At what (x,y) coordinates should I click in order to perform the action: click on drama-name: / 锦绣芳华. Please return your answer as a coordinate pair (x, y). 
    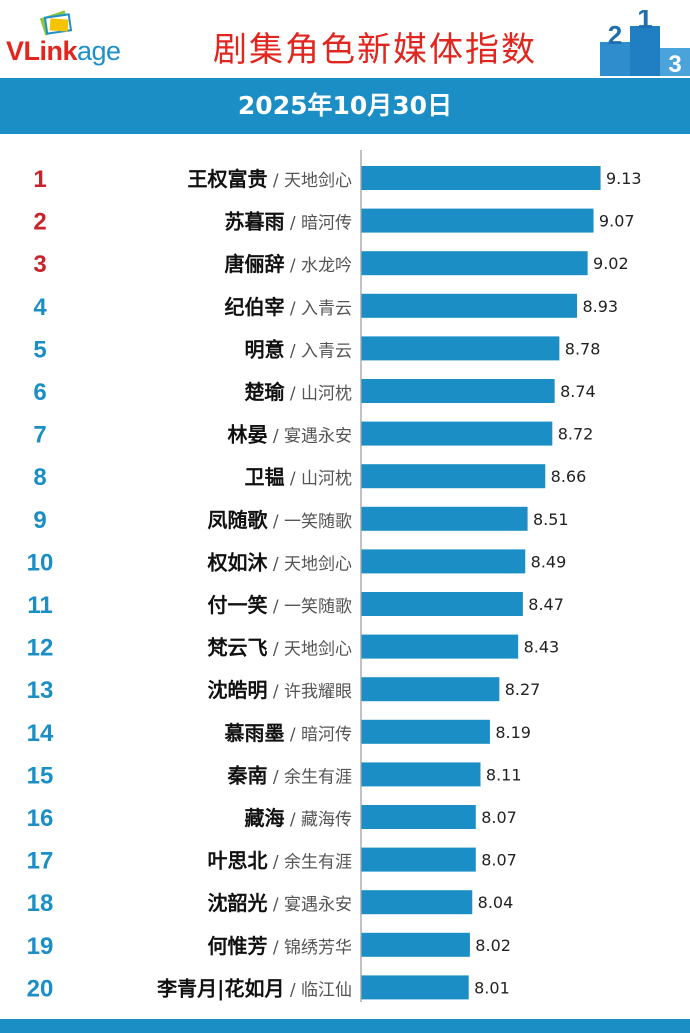
    Looking at the image, I should click on (309, 948).